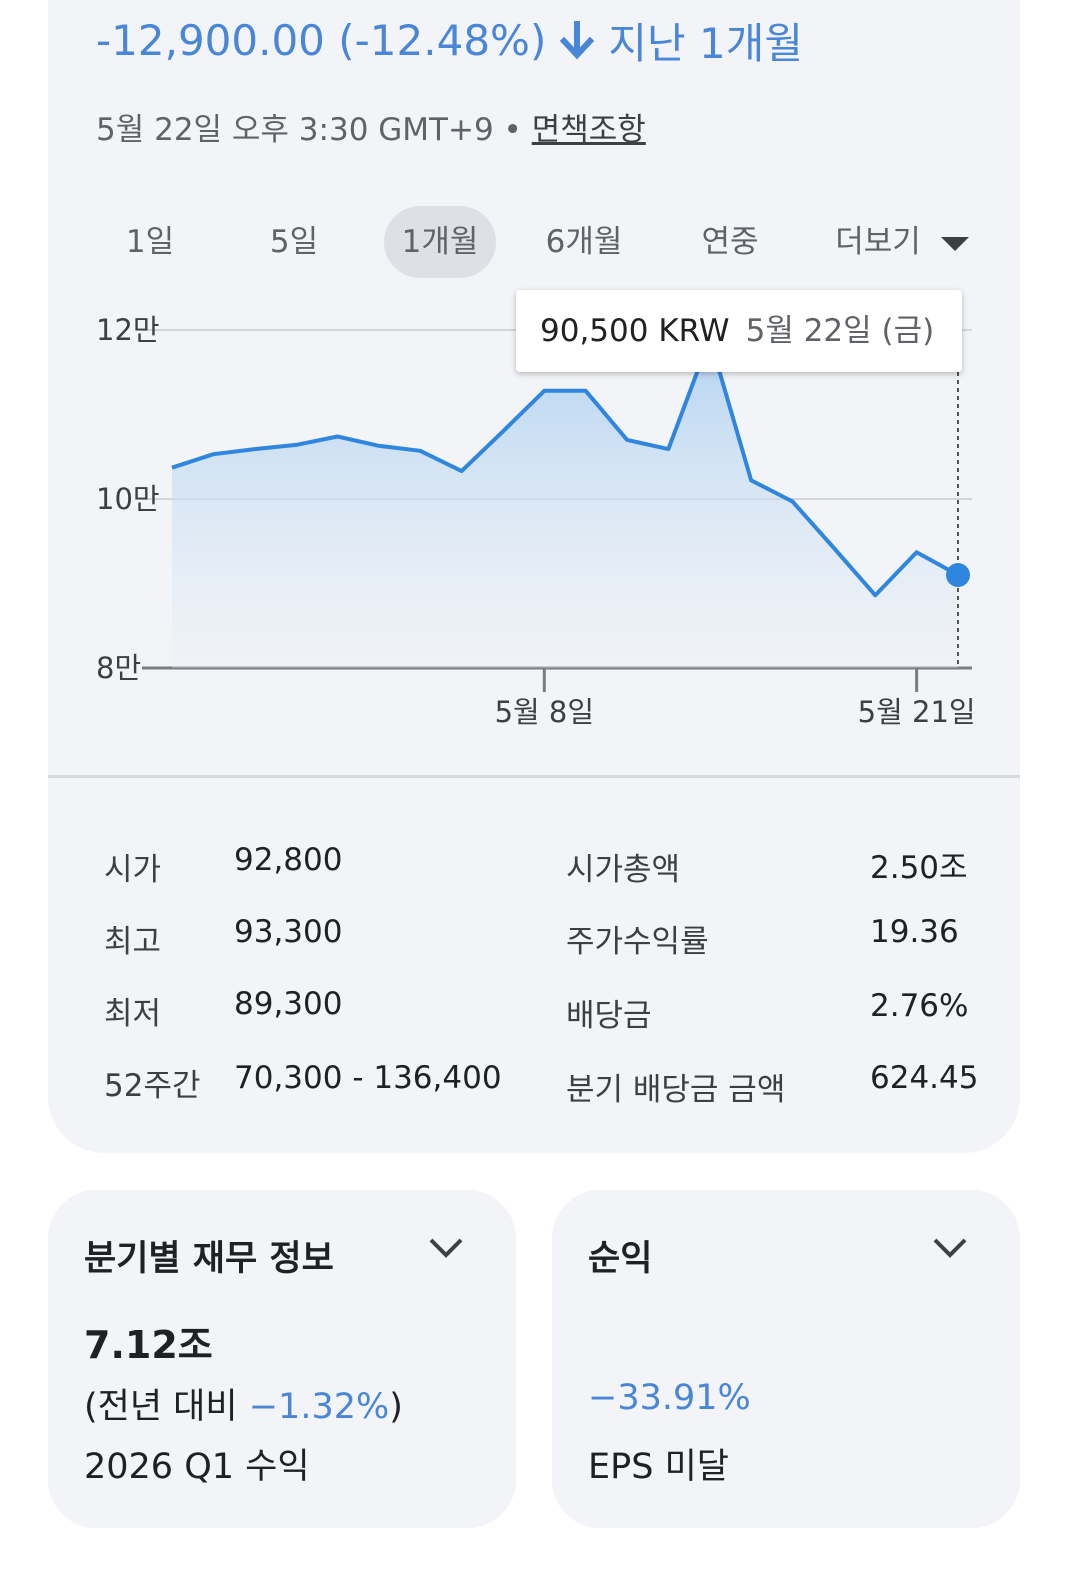  What do you see at coordinates (676, 1090) in the screenshot?
I see `stat-qdiv-label: 분기 배당금 금액` at bounding box center [676, 1090].